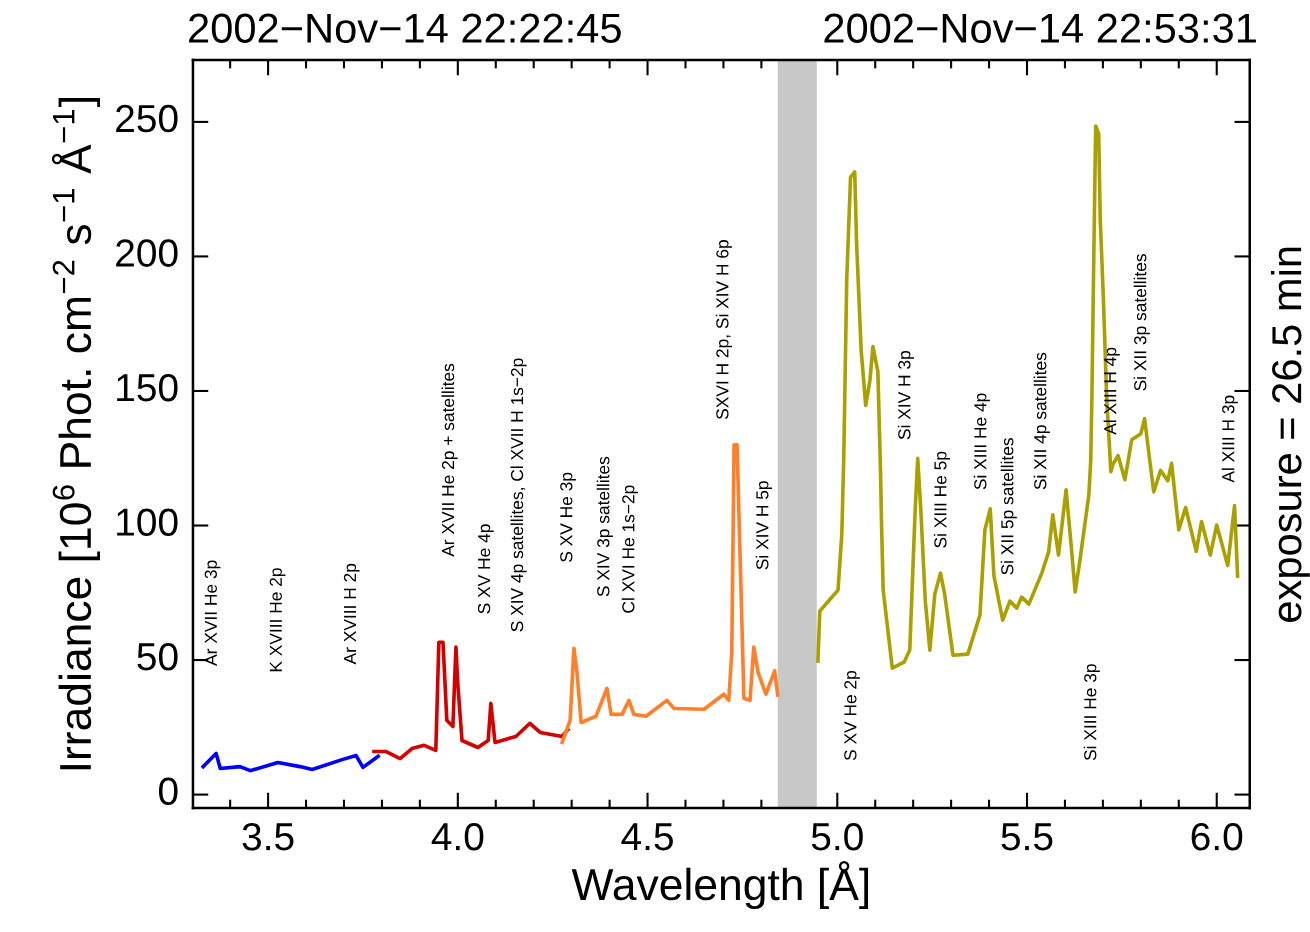 This screenshot has height=932, width=1310. What do you see at coordinates (604, 526) in the screenshot?
I see `annotation: S XIV 3p satellites` at bounding box center [604, 526].